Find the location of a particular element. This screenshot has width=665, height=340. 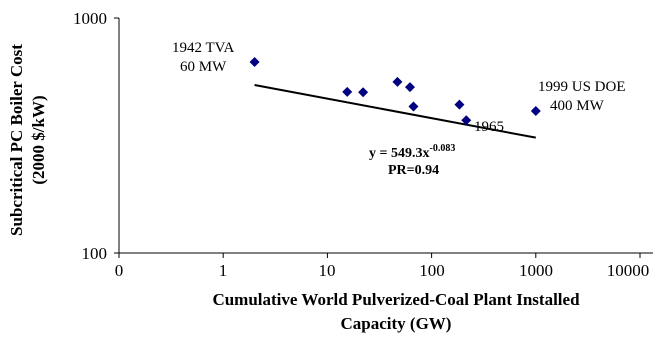

annotation-1965: 1965 is located at coordinates (489, 127).